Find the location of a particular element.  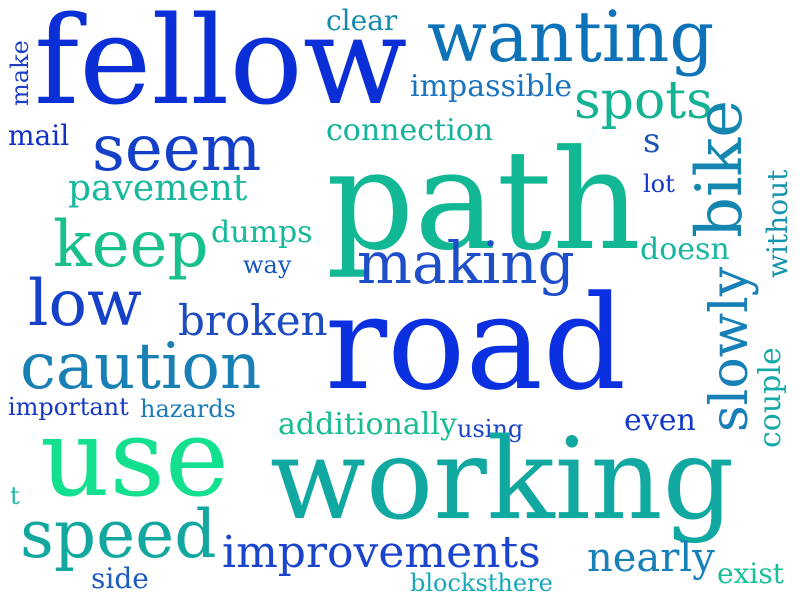

word-without: without is located at coordinates (777, 223).